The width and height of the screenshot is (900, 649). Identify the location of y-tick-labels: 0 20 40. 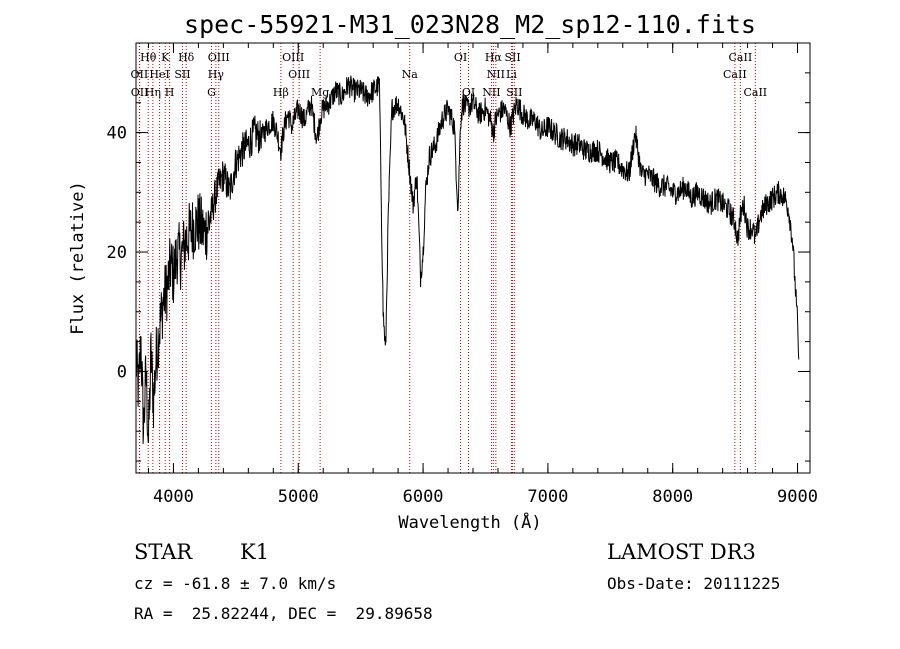
(117, 253).